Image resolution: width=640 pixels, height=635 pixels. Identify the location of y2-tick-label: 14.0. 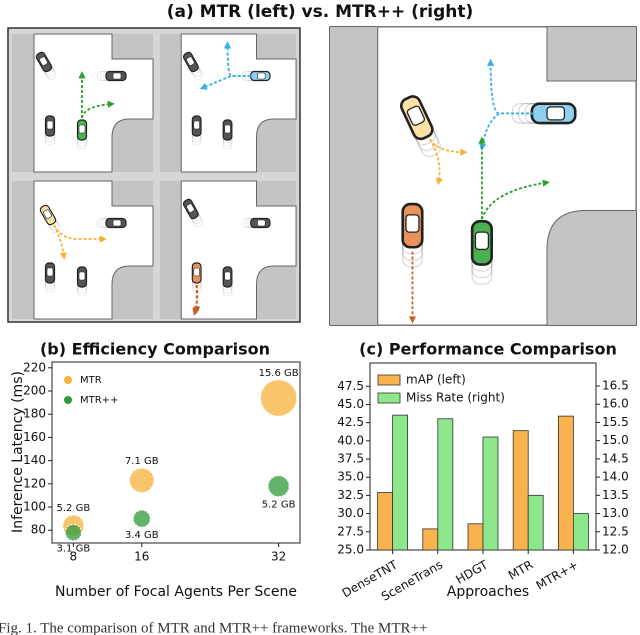
(615, 477).